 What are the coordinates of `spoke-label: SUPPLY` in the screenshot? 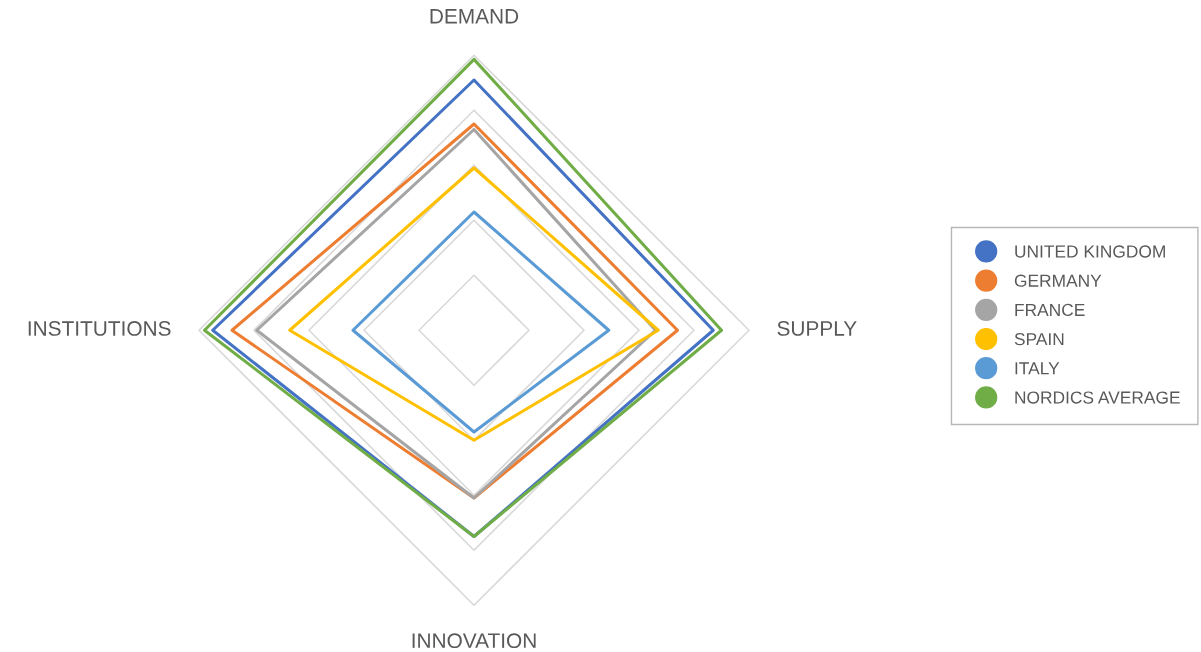 It's located at (817, 328).